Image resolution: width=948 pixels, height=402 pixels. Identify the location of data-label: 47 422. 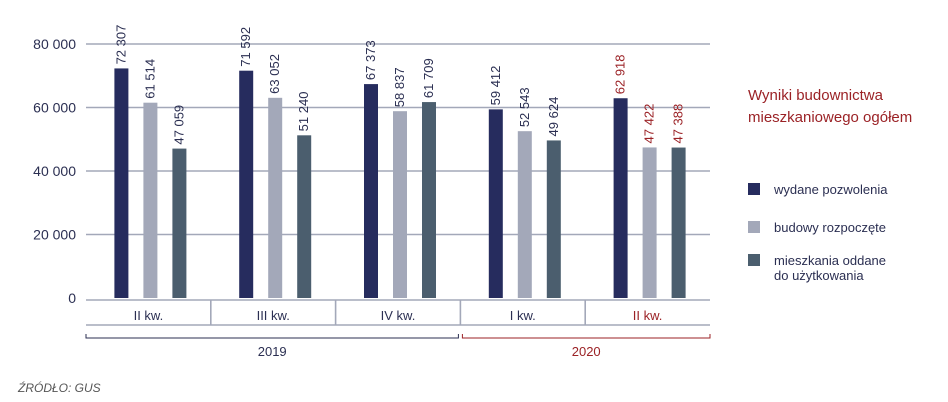
(649, 124).